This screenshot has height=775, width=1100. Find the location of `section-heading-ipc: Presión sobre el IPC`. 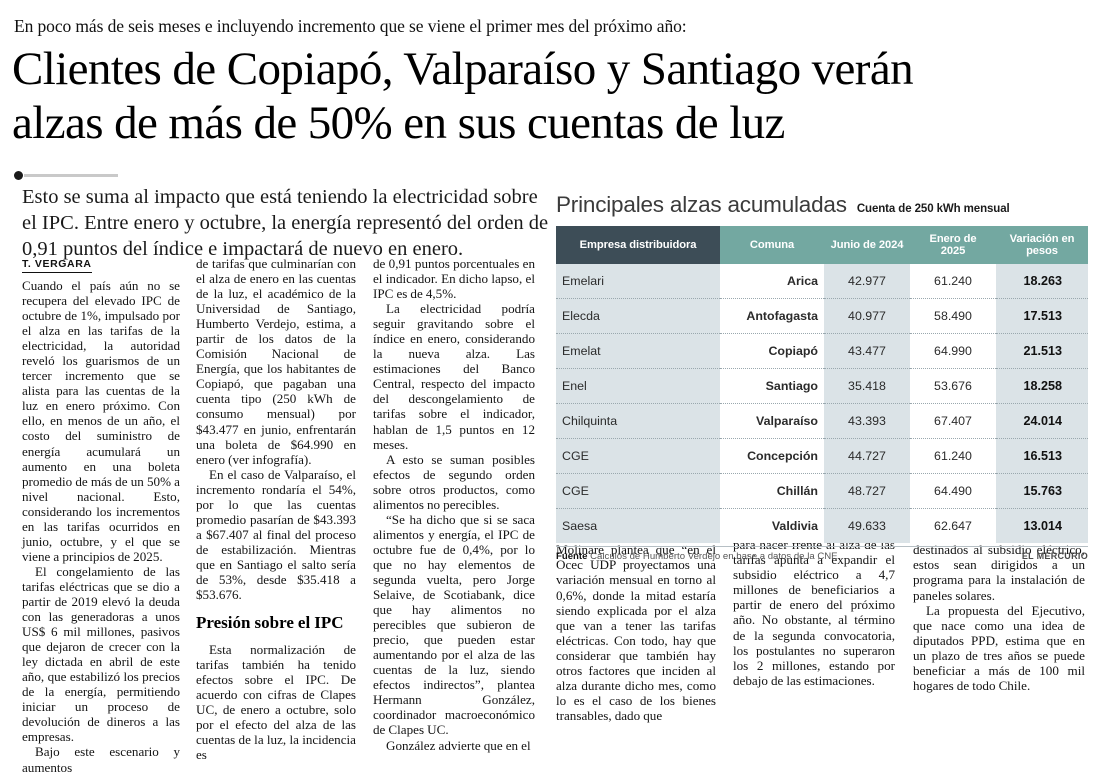

section-heading-ipc: Presión sobre el IPC is located at coordinates (270, 623).